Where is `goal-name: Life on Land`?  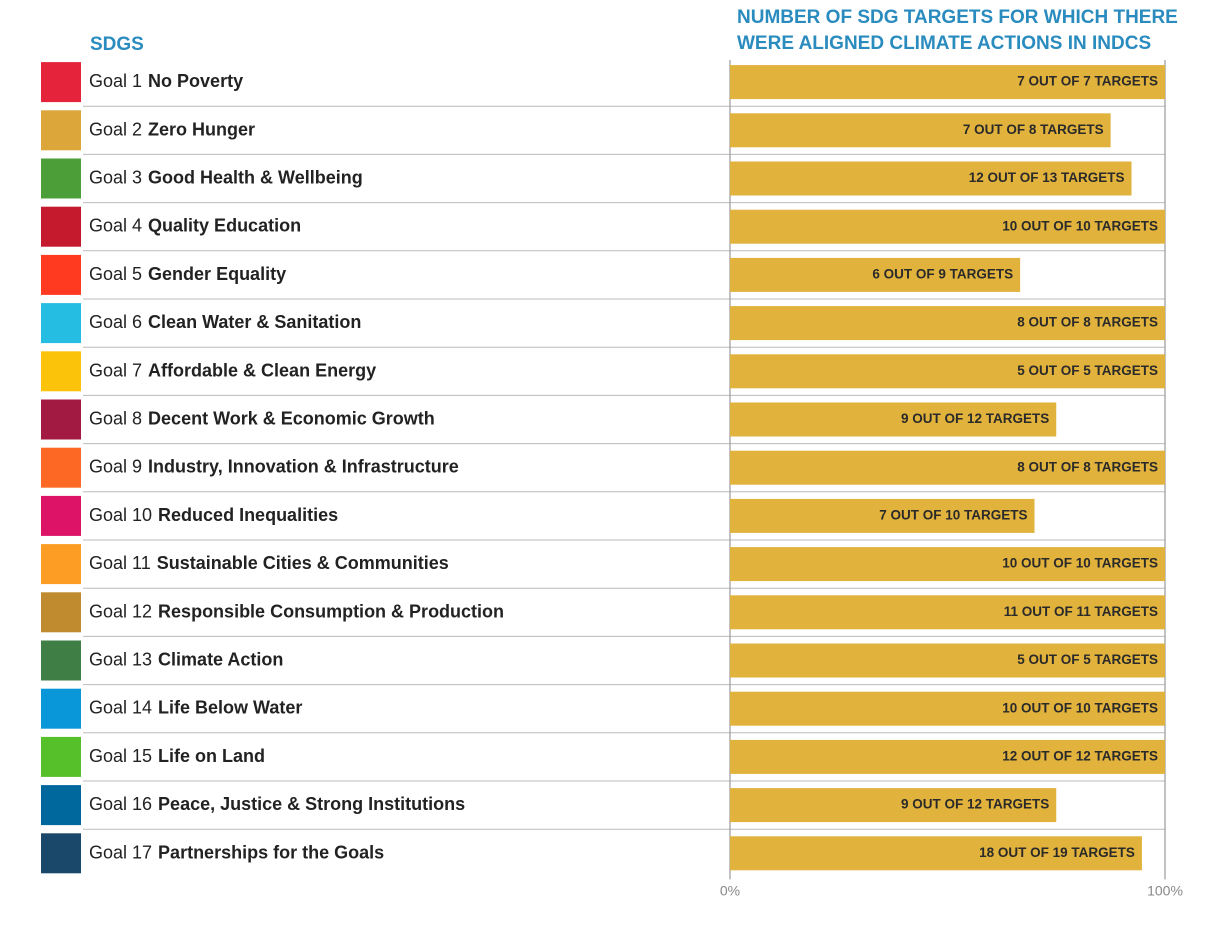
goal-name: Life on Land is located at coordinates (211, 756).